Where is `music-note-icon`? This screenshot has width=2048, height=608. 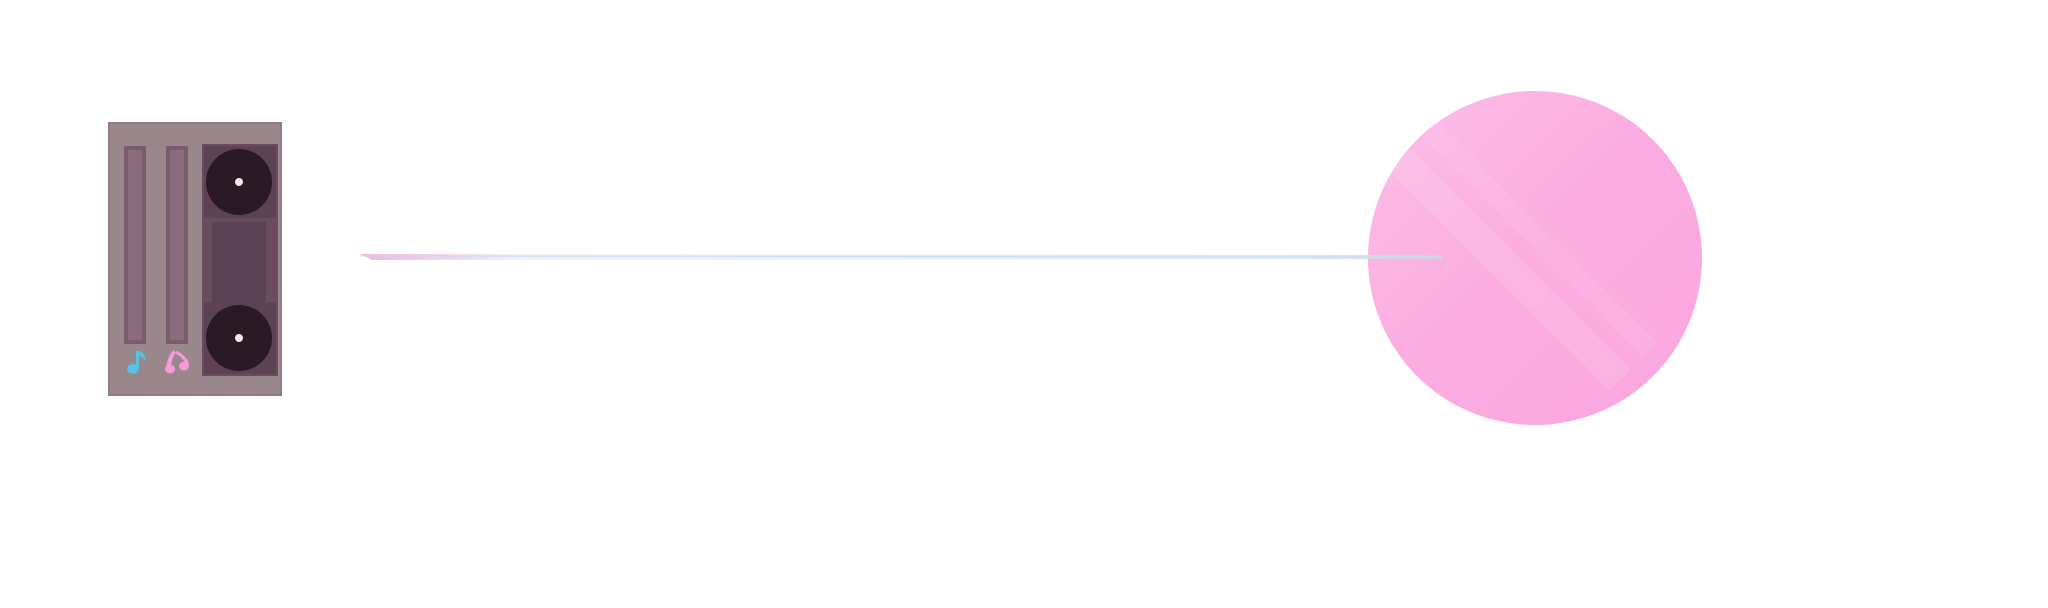 music-note-icon is located at coordinates (136, 362).